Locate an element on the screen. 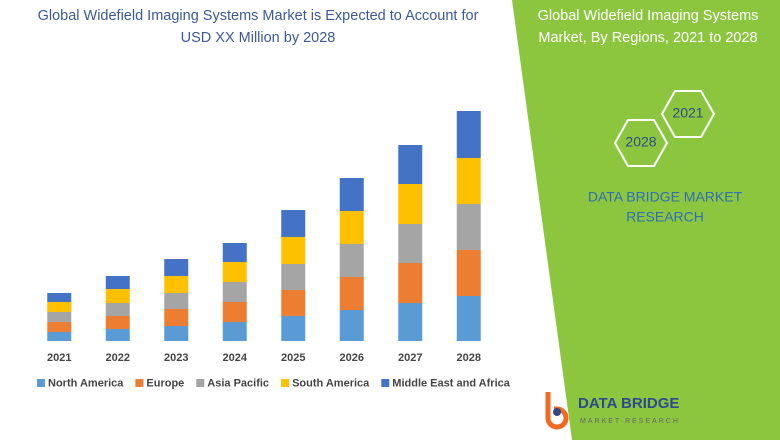 The width and height of the screenshot is (780, 440). hex-label: 2021 is located at coordinates (687, 113).